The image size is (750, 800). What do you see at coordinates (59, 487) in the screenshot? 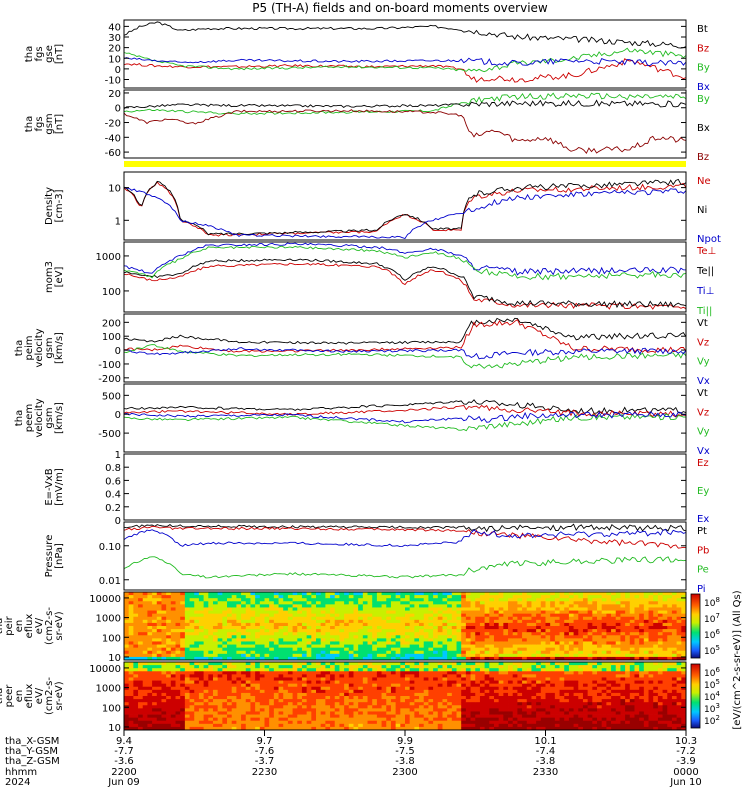
I see `y-axis-label-line: [mV/m]` at bounding box center [59, 487].